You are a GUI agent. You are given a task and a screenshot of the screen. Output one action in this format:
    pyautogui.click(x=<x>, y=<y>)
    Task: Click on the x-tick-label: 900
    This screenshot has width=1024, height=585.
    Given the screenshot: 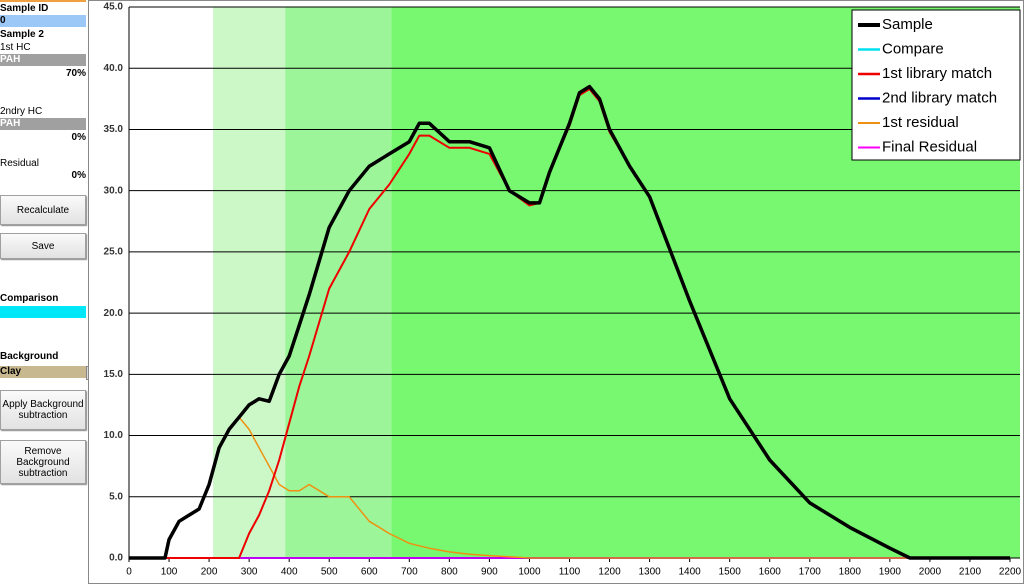 What is the action you would take?
    pyautogui.click(x=489, y=572)
    